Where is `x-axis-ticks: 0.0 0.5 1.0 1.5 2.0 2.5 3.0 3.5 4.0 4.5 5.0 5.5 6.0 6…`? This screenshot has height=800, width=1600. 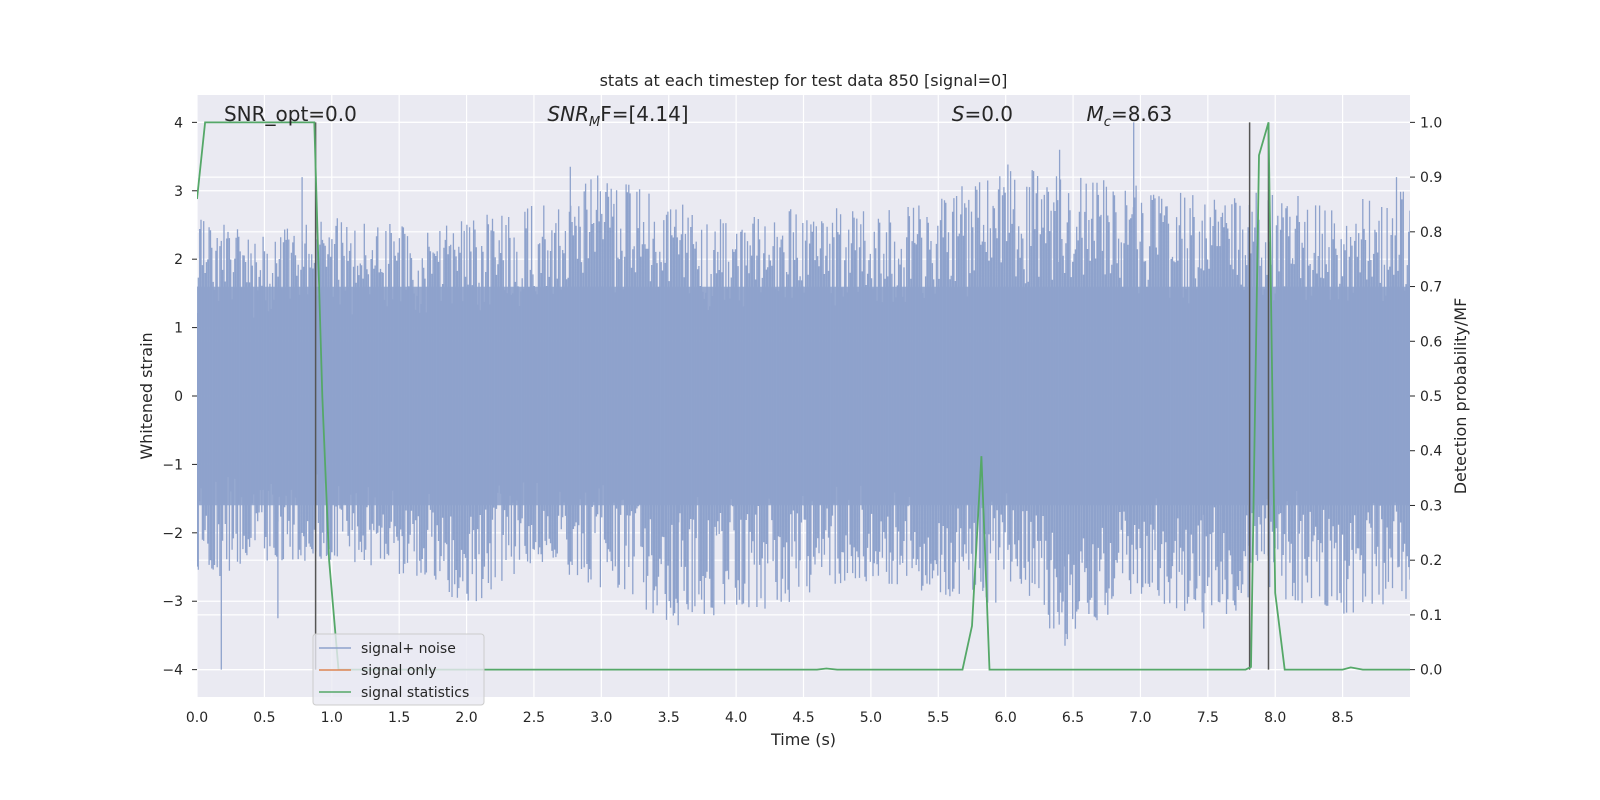
x-axis-ticks: 0.0 0.5 1.0 1.5 2.0 2.5 3.0 3.5 4.0 4.5 5.0 5.5 6.0 6… is located at coordinates (770, 718).